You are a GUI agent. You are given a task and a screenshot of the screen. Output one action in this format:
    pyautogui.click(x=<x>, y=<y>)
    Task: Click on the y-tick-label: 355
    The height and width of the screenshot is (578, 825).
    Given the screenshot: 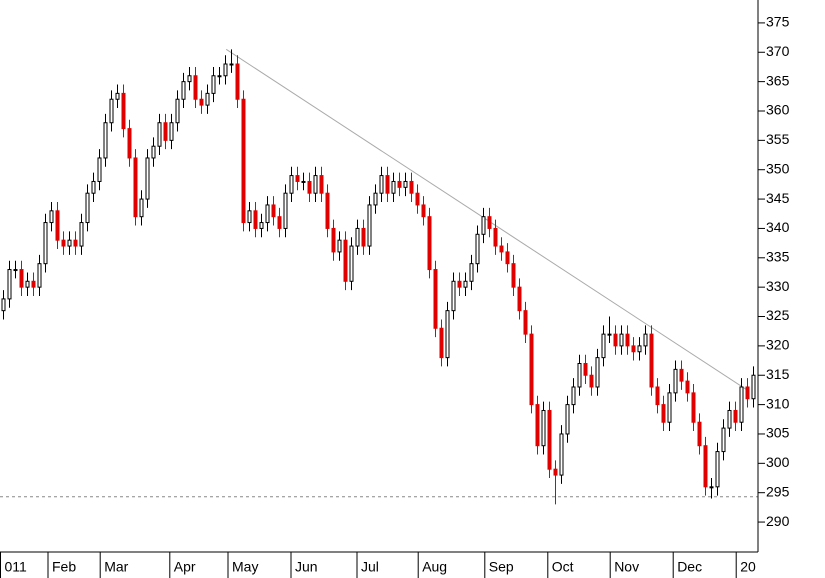 What is the action you would take?
    pyautogui.click(x=778, y=139)
    